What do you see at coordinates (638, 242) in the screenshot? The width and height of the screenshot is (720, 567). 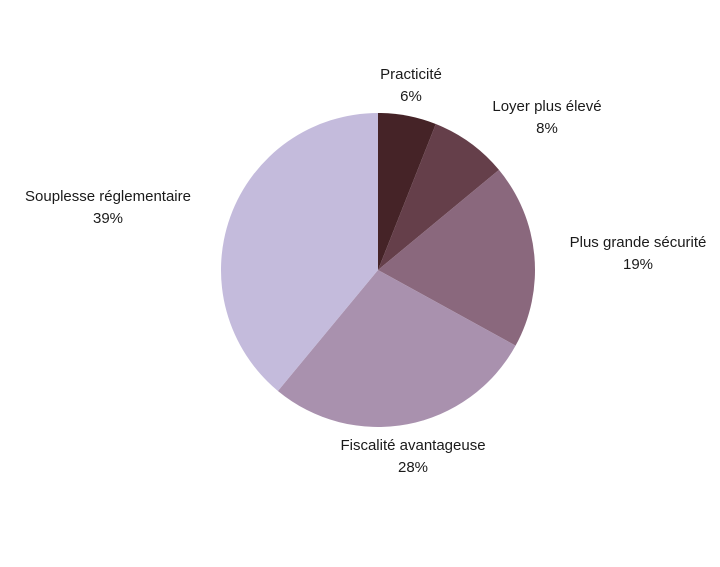 I see `slice-category-label: Plus grande sécurité` at bounding box center [638, 242].